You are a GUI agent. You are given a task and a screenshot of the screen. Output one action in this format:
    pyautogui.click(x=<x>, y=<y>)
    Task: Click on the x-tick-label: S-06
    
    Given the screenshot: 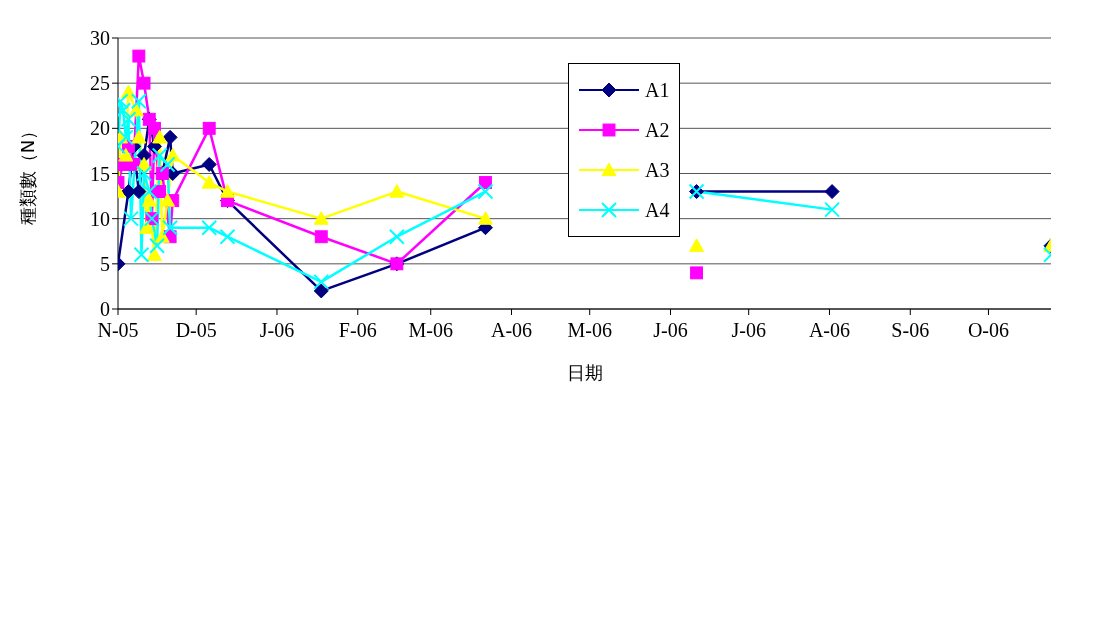 What is the action you would take?
    pyautogui.click(x=910, y=330)
    